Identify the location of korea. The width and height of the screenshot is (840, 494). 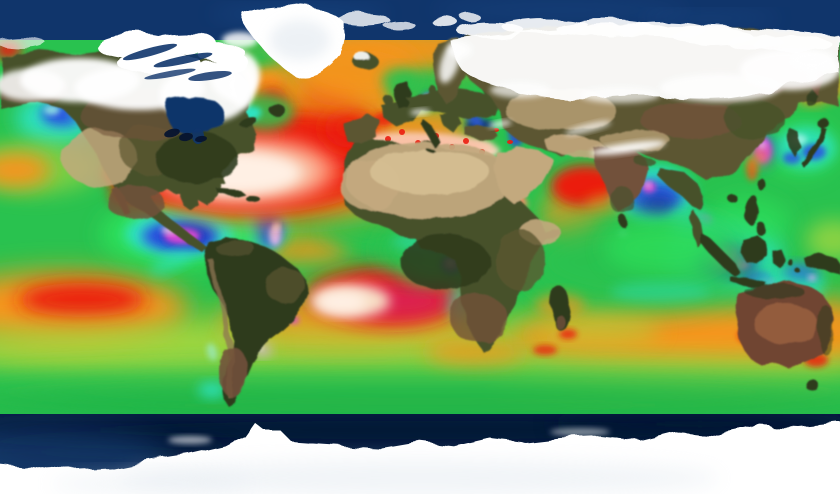
(793, 142).